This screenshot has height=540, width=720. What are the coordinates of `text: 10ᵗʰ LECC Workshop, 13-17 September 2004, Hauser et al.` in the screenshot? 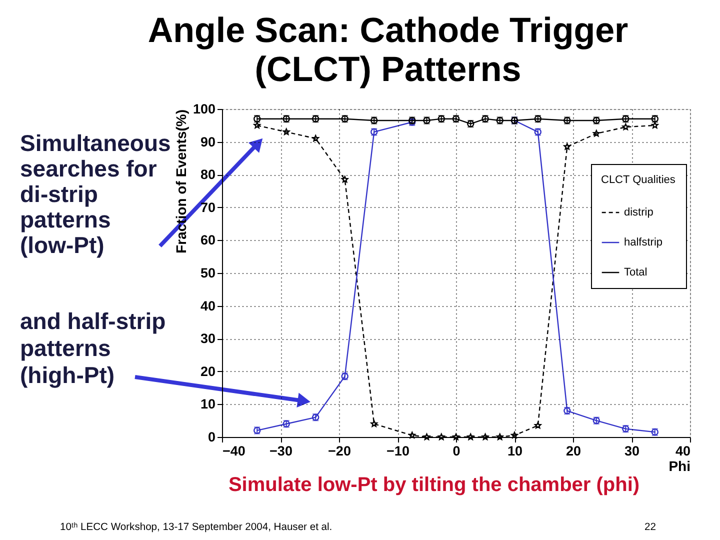 It's located at (196, 527).